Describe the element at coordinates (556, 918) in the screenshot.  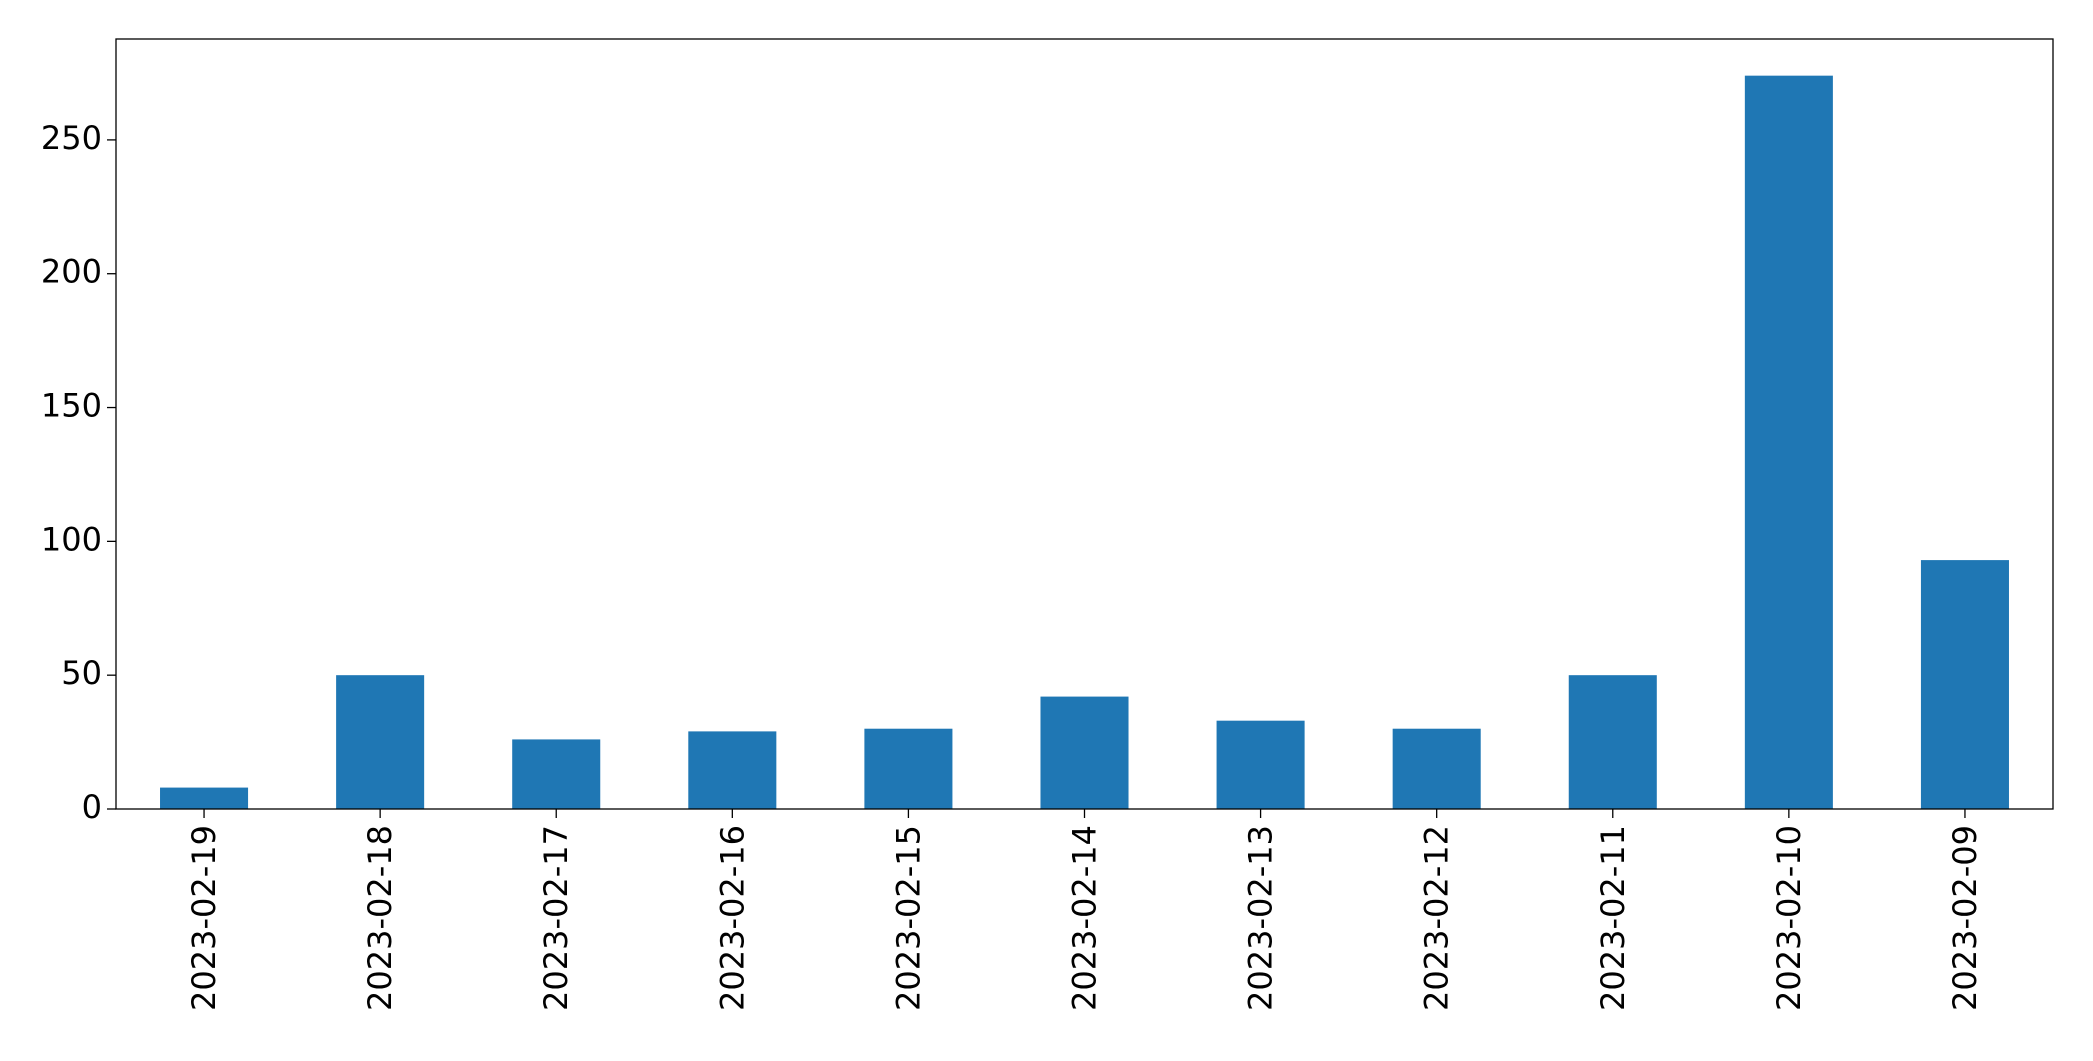
I see `x-tick-label: 2023-02-17` at that location.